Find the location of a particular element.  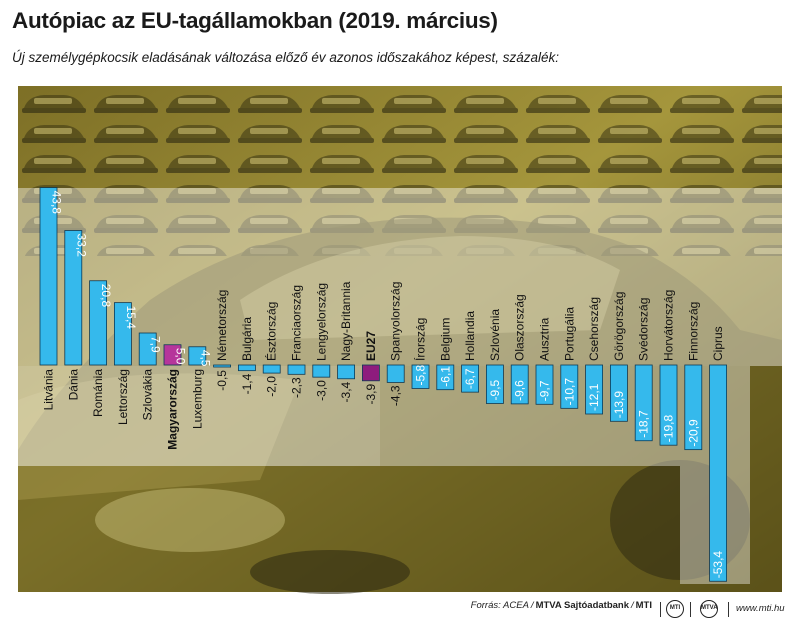

category-label-finnorszag: Finnország is located at coordinates (693, 331).